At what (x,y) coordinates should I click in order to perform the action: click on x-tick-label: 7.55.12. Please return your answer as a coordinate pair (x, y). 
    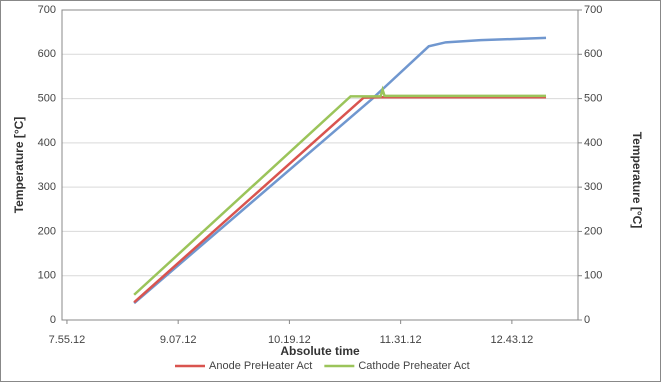
    Looking at the image, I should click on (67, 340).